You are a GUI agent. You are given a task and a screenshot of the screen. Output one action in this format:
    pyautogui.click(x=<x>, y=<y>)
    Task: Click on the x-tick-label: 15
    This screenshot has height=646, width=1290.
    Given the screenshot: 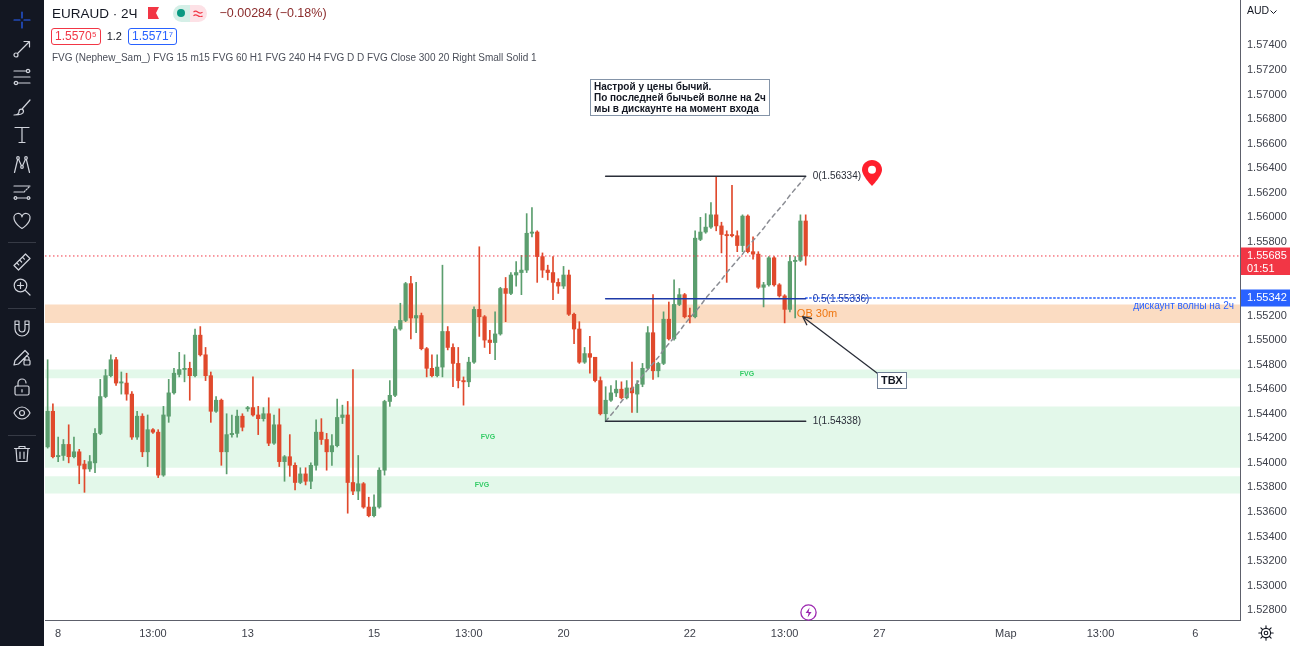 What is the action you would take?
    pyautogui.click(x=374, y=632)
    